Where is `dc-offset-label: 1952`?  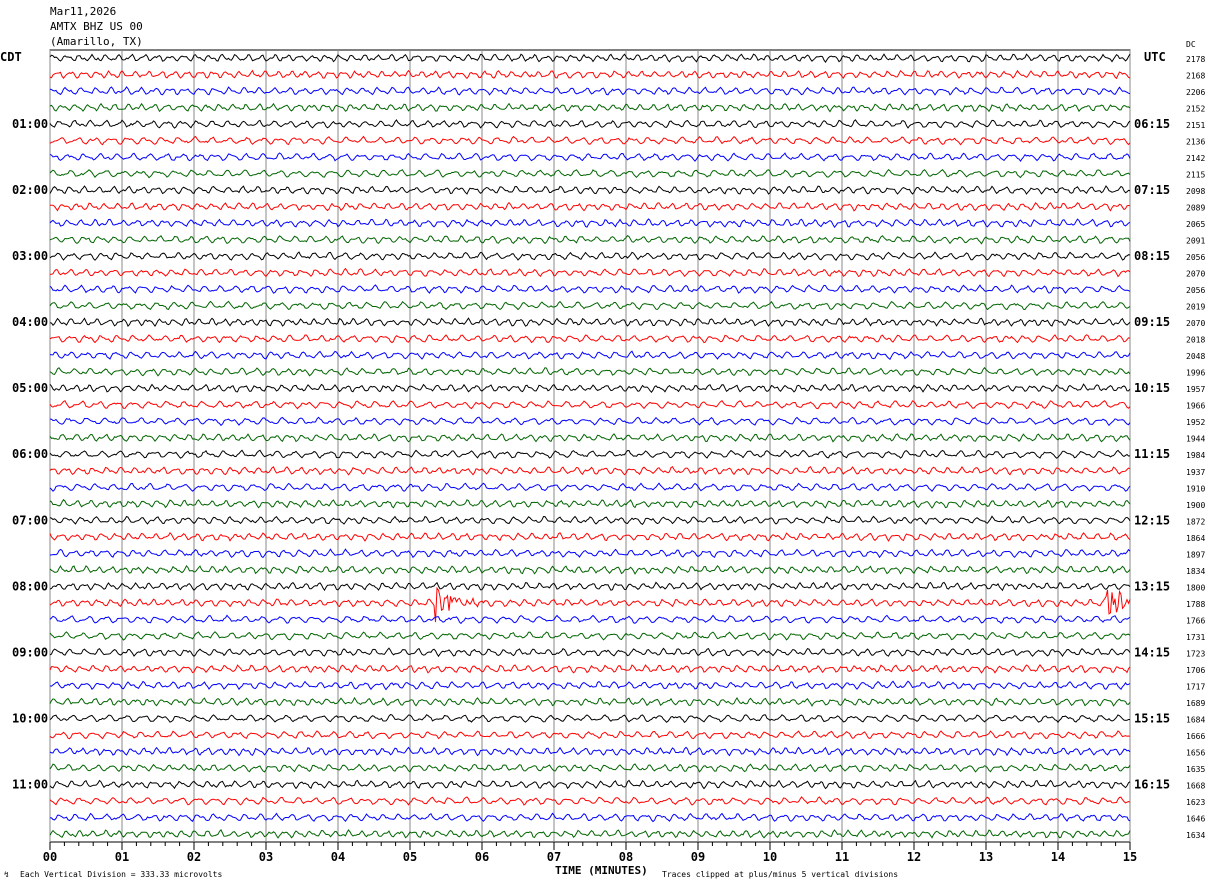
dc-offset-label: 1952 is located at coordinates (1195, 422).